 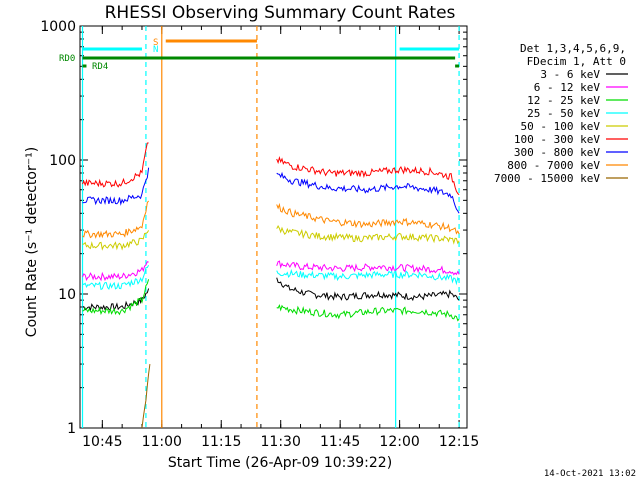 I want to click on legend-entry-label: 25 - 50 keV, so click(x=563, y=113).